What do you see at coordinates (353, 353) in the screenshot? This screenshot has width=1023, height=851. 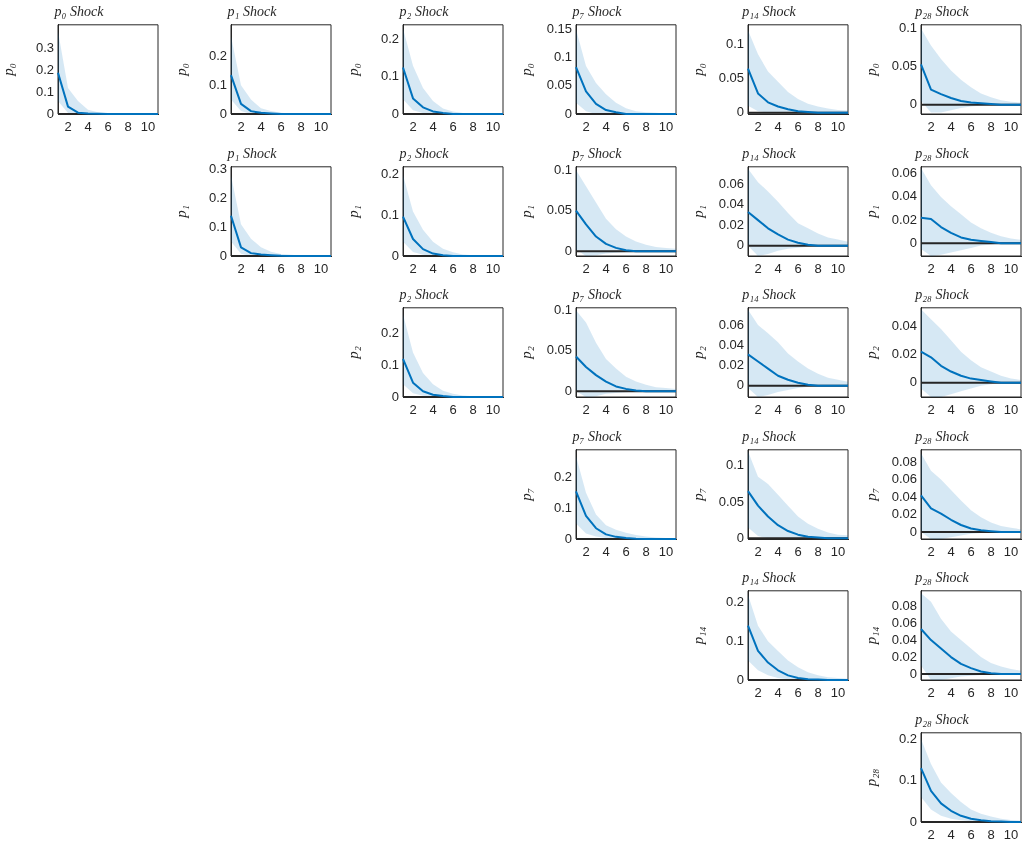 I see `y-axis-title: p₂` at bounding box center [353, 353].